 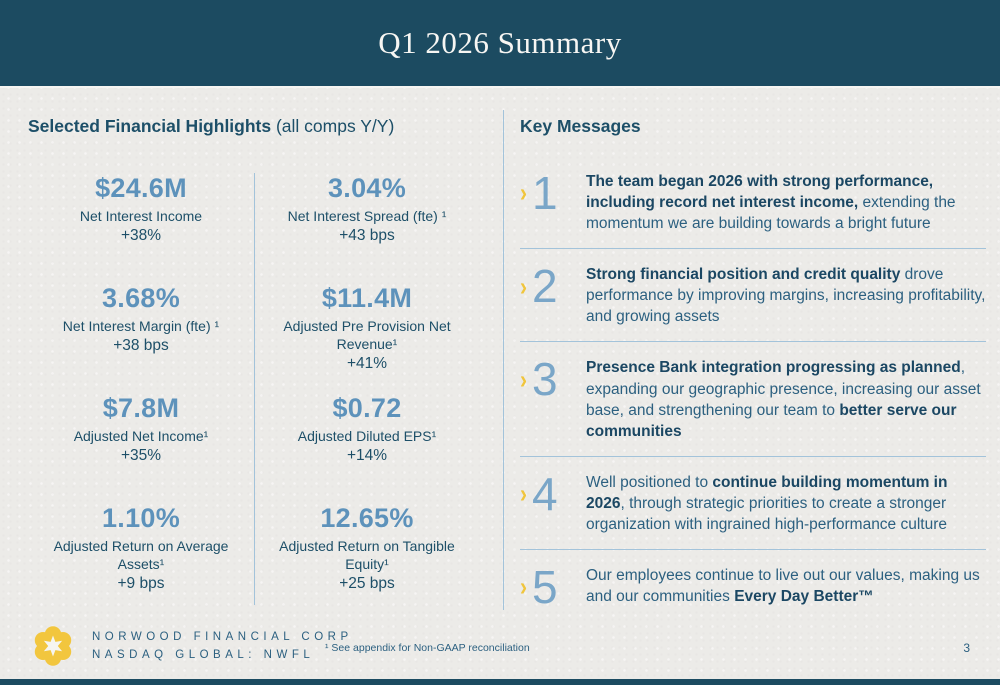 I want to click on metric-label: Adjusted Return on Average Assets¹, so click(x=141, y=555).